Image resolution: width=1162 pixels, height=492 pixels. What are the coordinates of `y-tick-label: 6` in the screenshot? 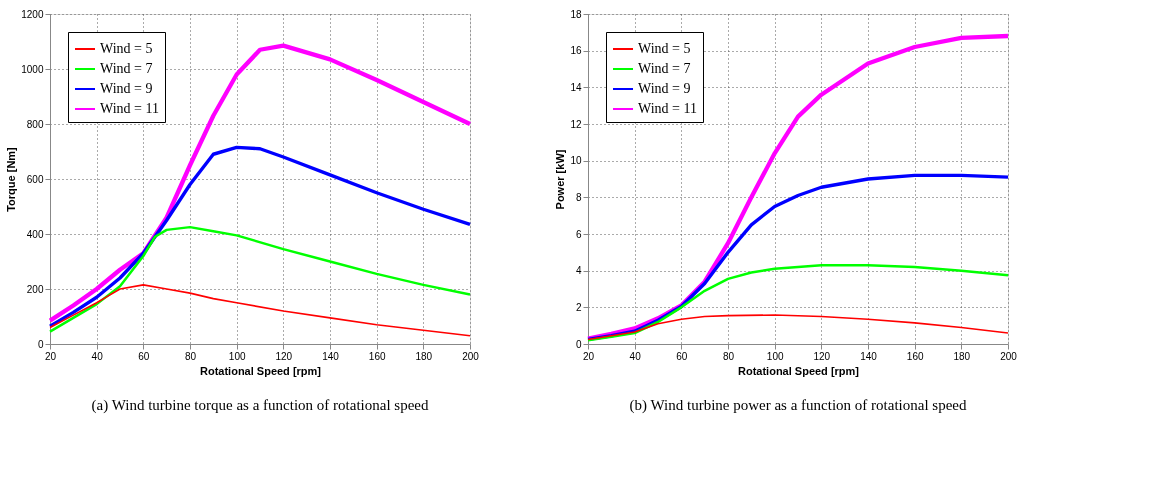 It's located at (578, 234).